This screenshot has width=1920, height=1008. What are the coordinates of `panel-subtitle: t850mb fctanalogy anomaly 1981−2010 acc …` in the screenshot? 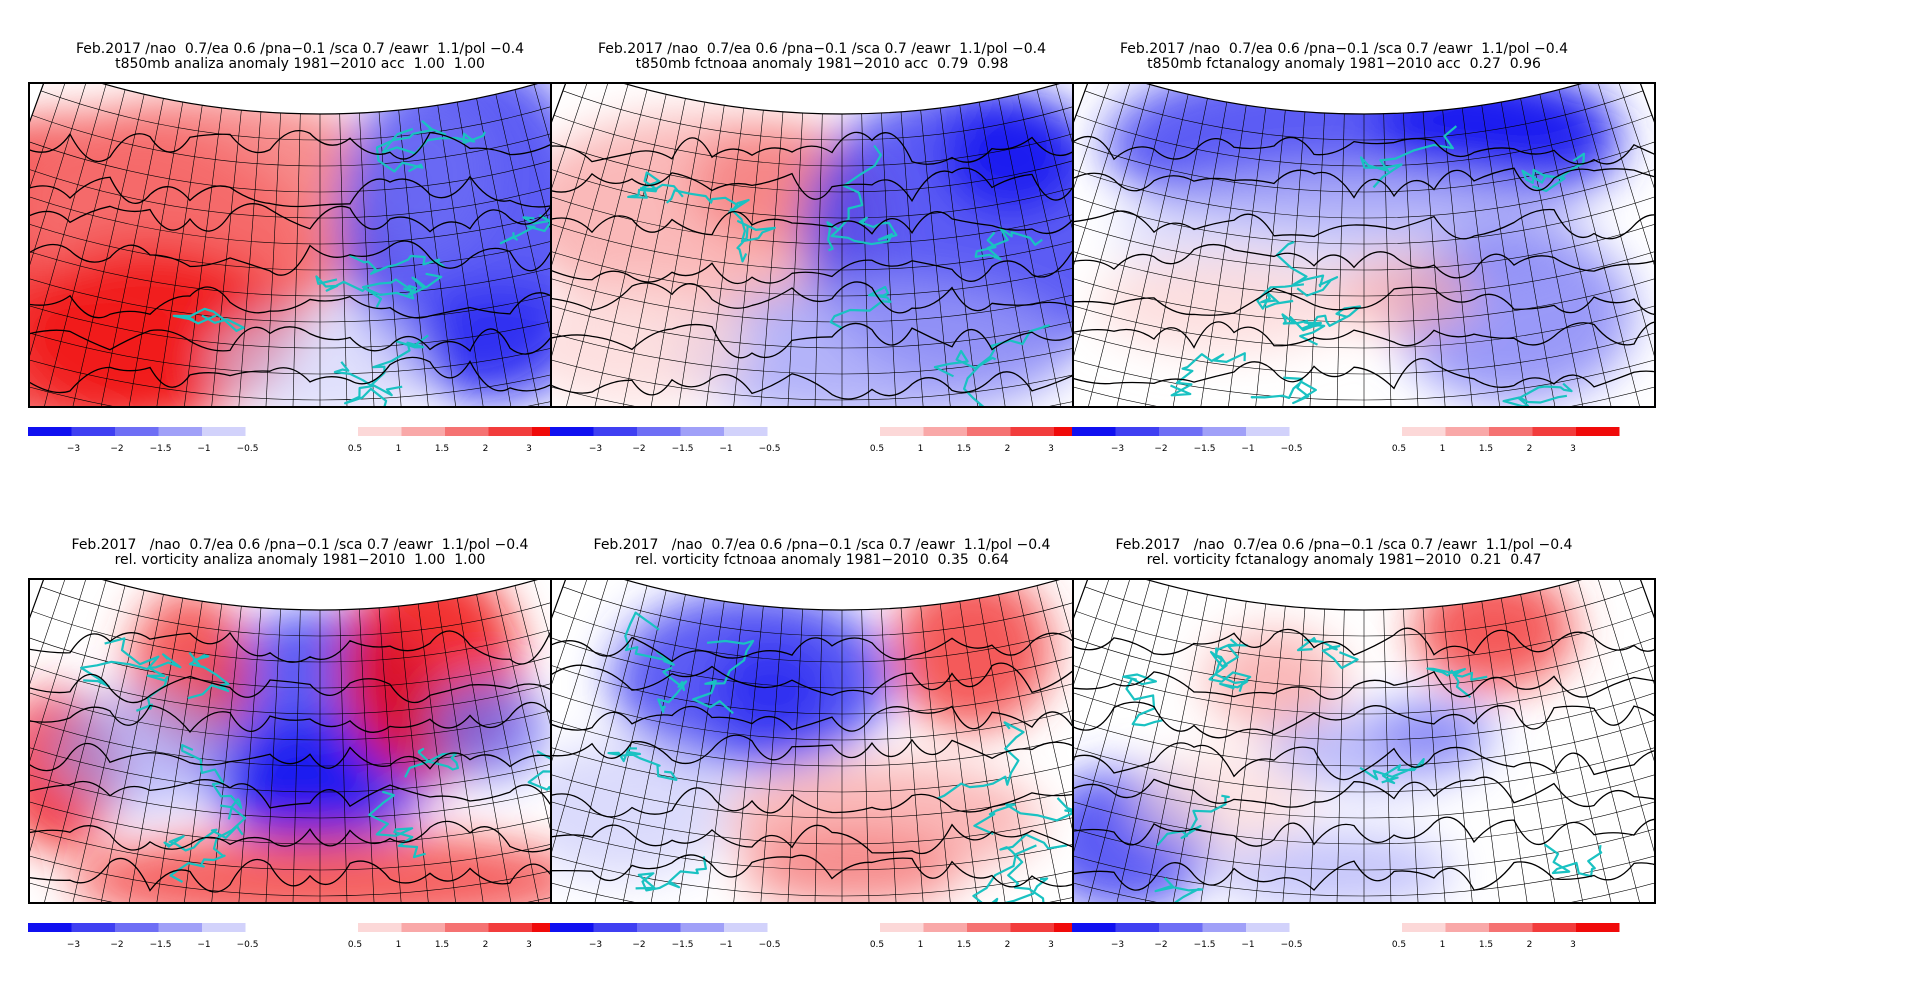 It's located at (1344, 64).